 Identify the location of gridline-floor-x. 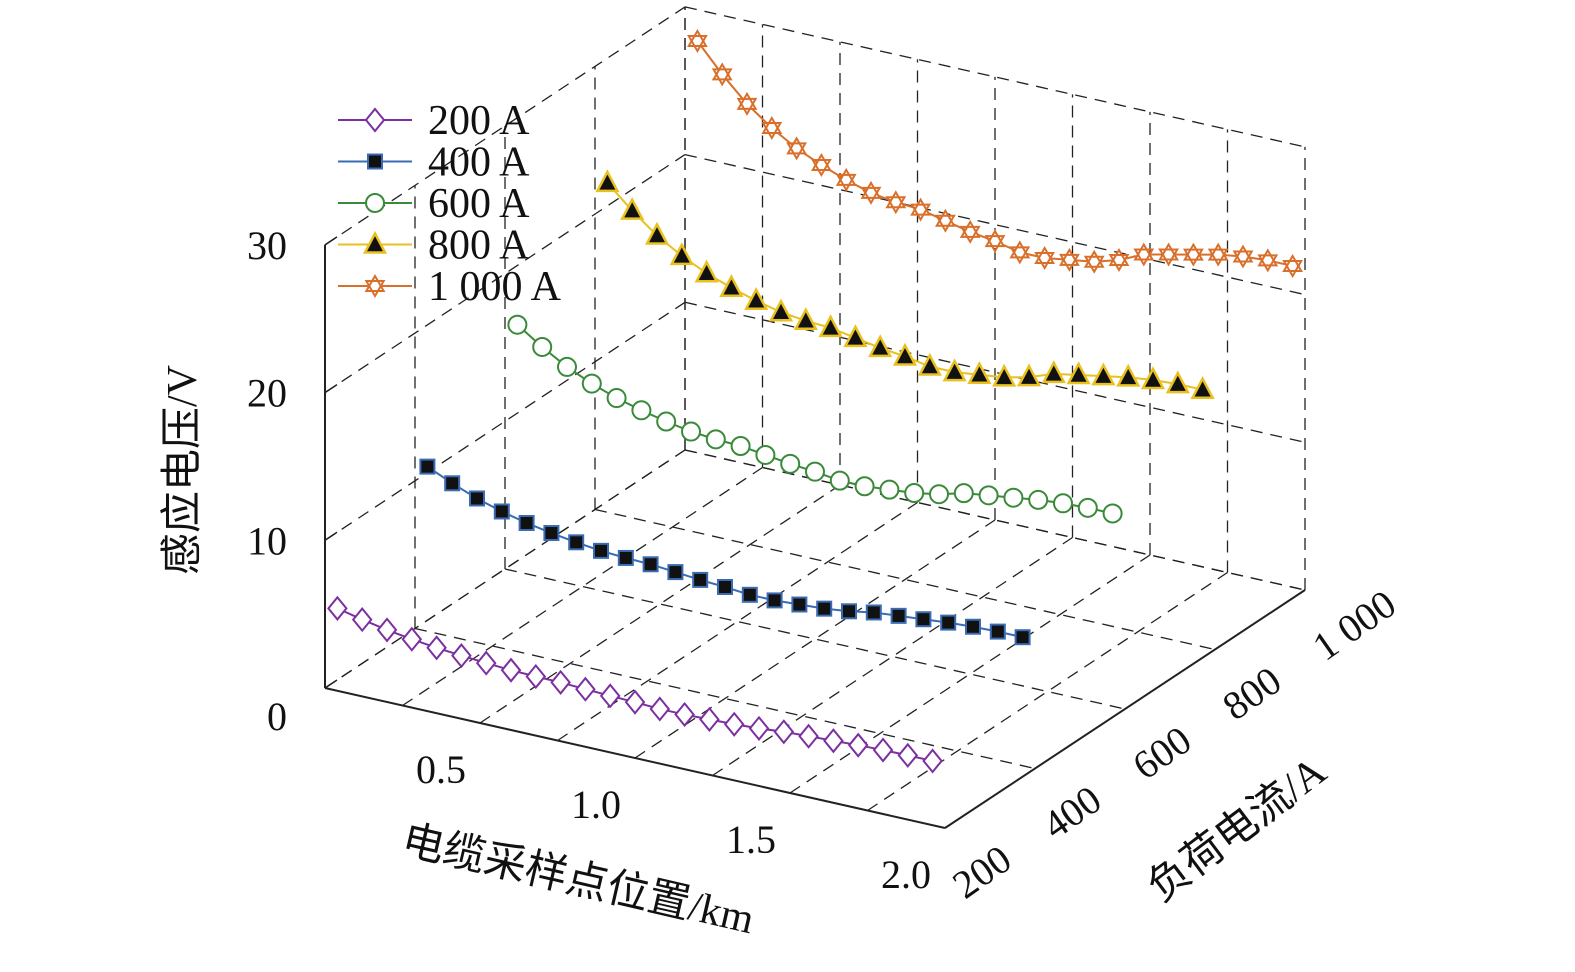
(815, 639).